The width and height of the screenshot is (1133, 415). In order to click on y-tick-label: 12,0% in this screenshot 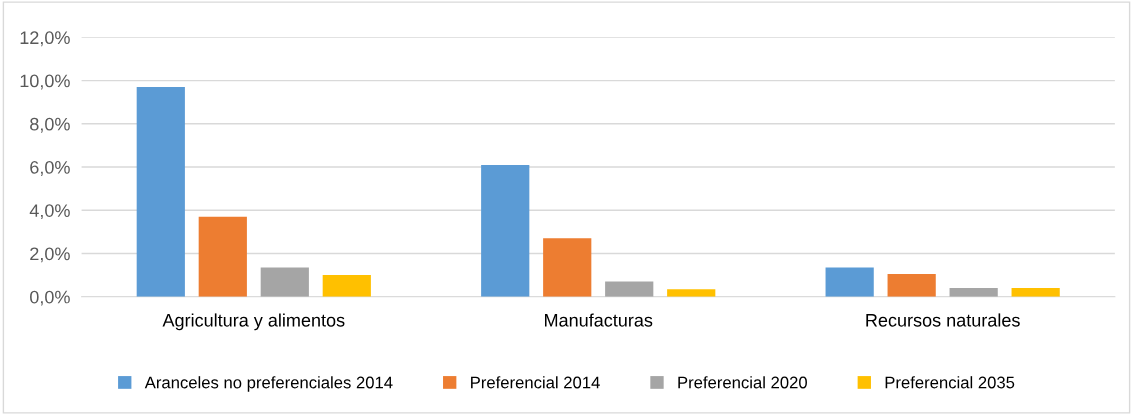, I will do `click(45, 39)`.